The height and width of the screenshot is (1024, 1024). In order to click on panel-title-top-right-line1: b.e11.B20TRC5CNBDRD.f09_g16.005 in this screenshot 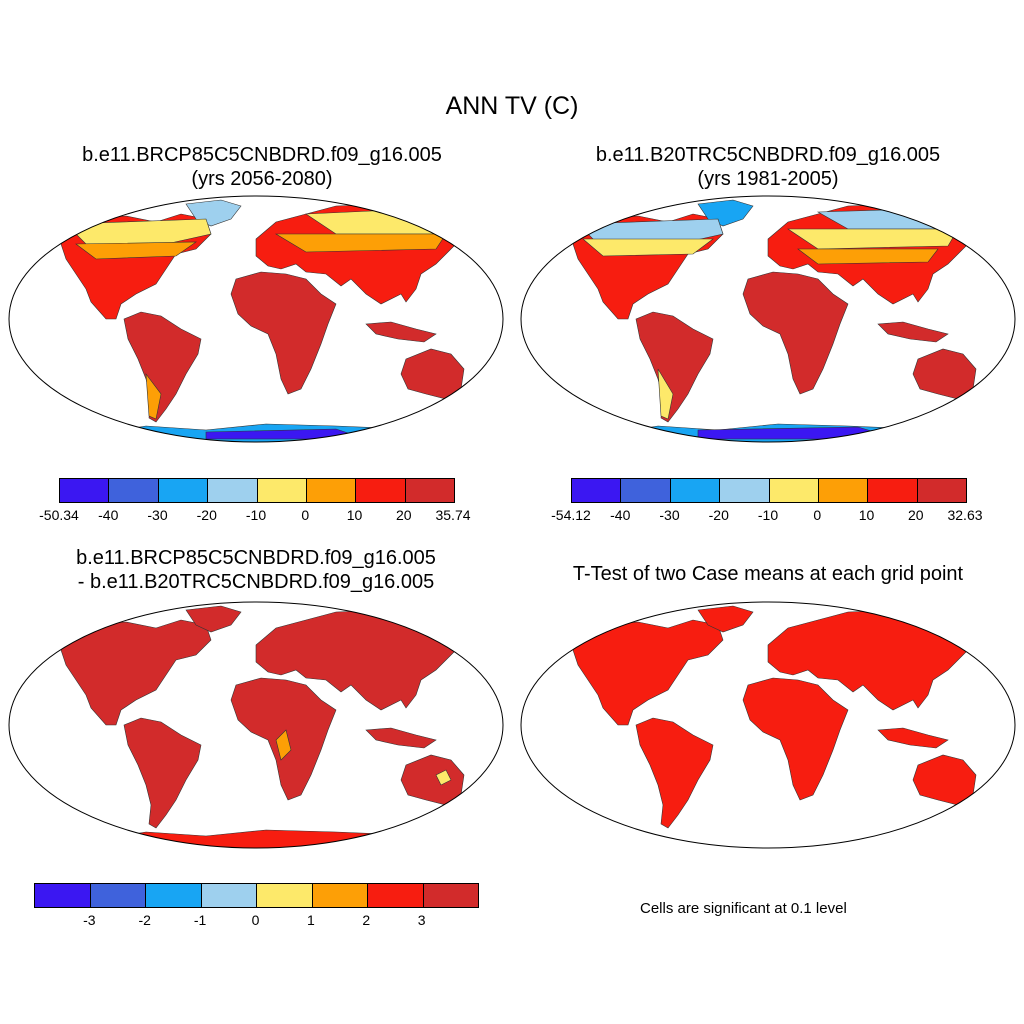, I will do `click(768, 155)`.